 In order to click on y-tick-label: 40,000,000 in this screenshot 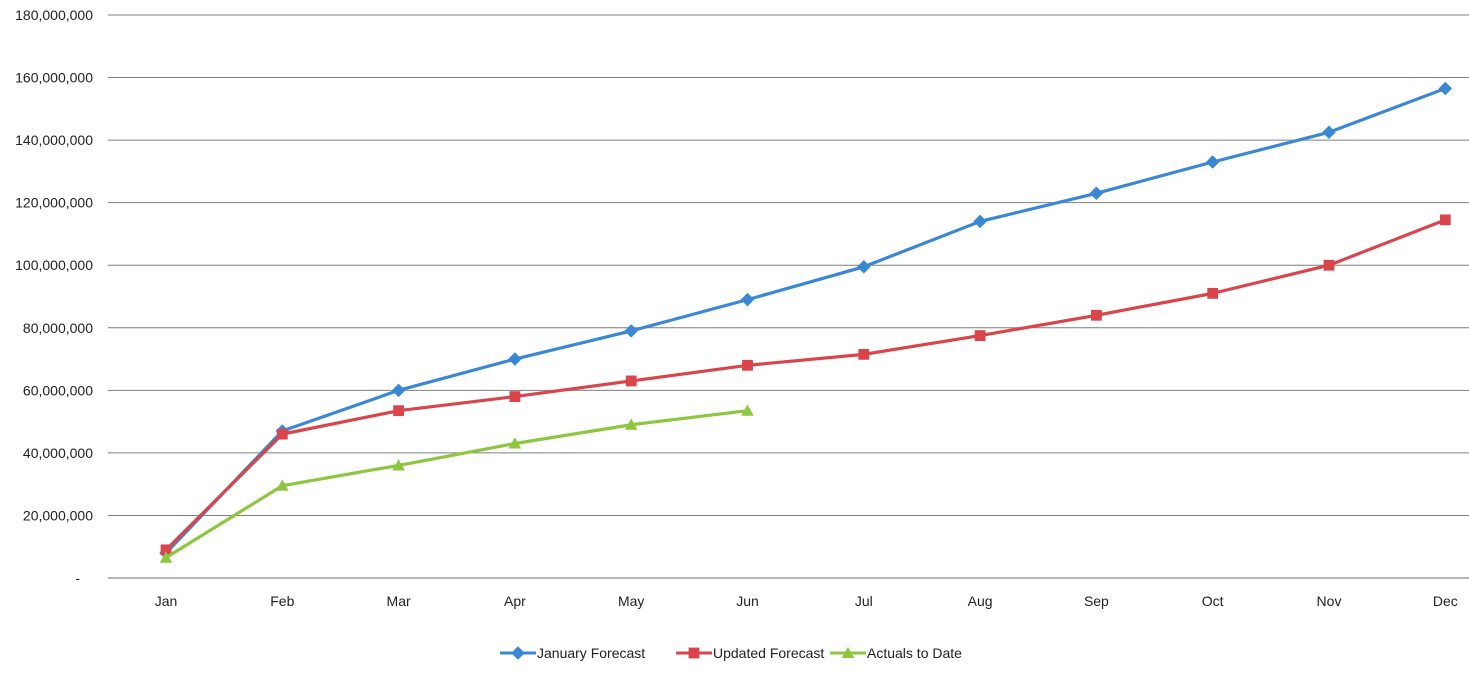, I will do `click(58, 453)`.